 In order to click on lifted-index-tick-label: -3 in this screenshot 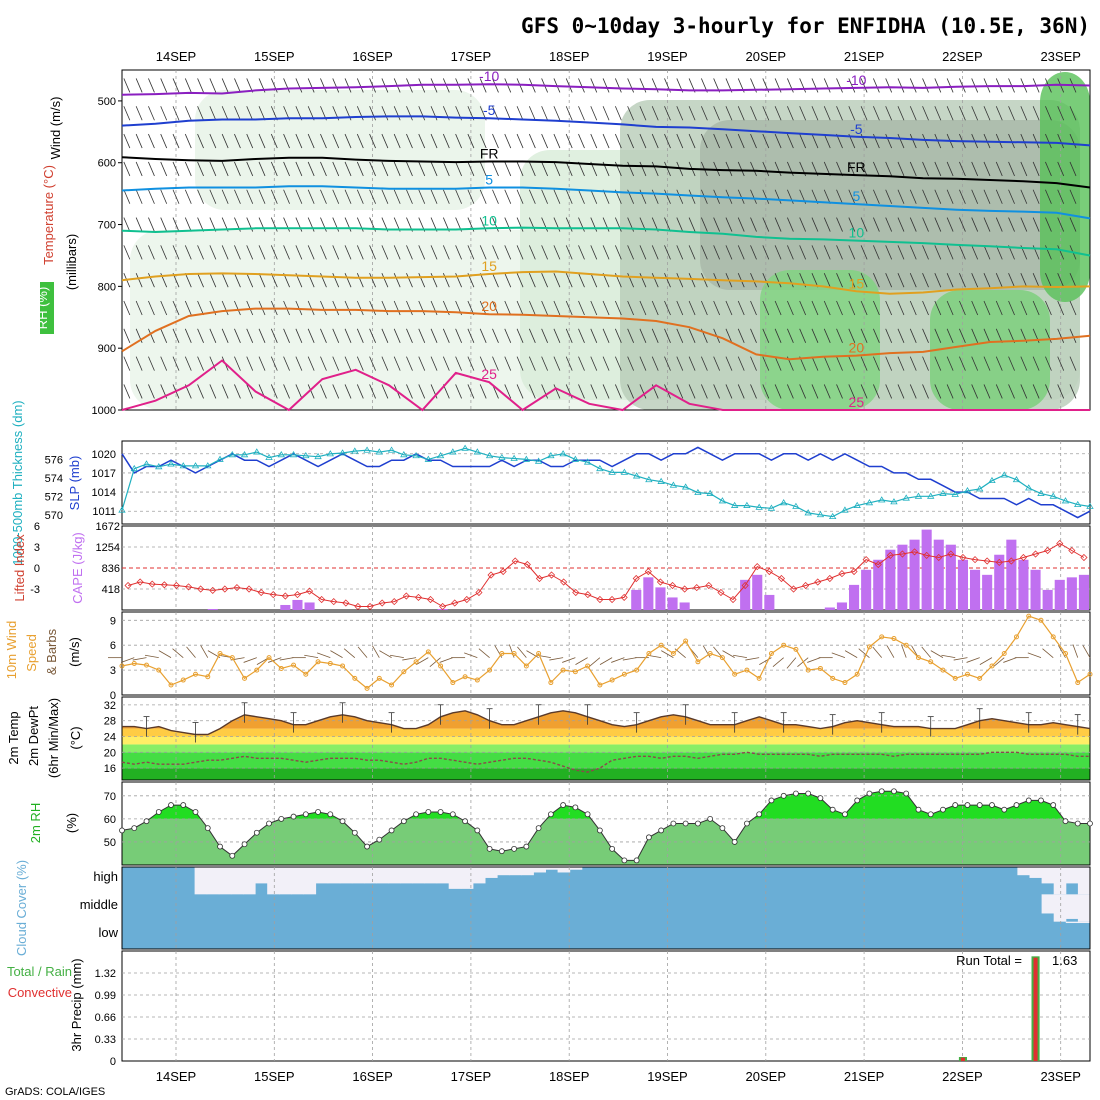, I will do `click(35, 590)`.